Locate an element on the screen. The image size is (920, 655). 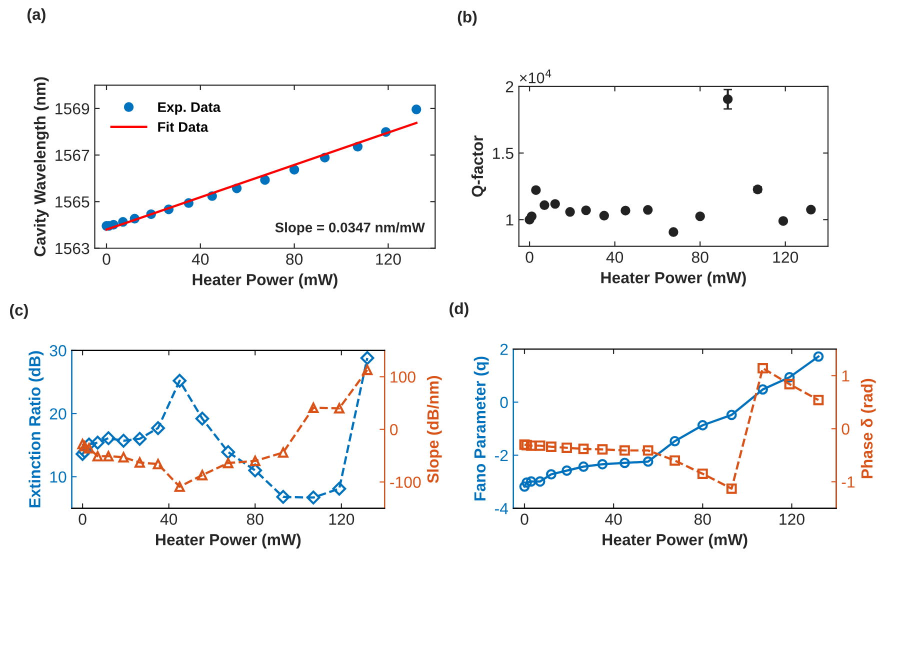
text: (b) is located at coordinates (467, 18).